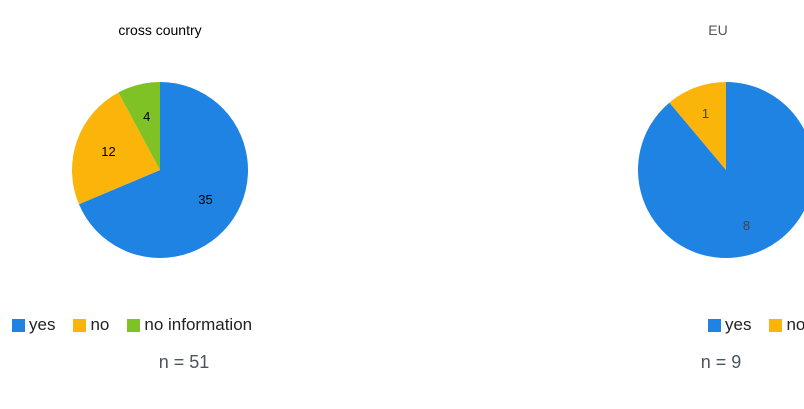  I want to click on pie-svg: 35 12 4, so click(159, 170).